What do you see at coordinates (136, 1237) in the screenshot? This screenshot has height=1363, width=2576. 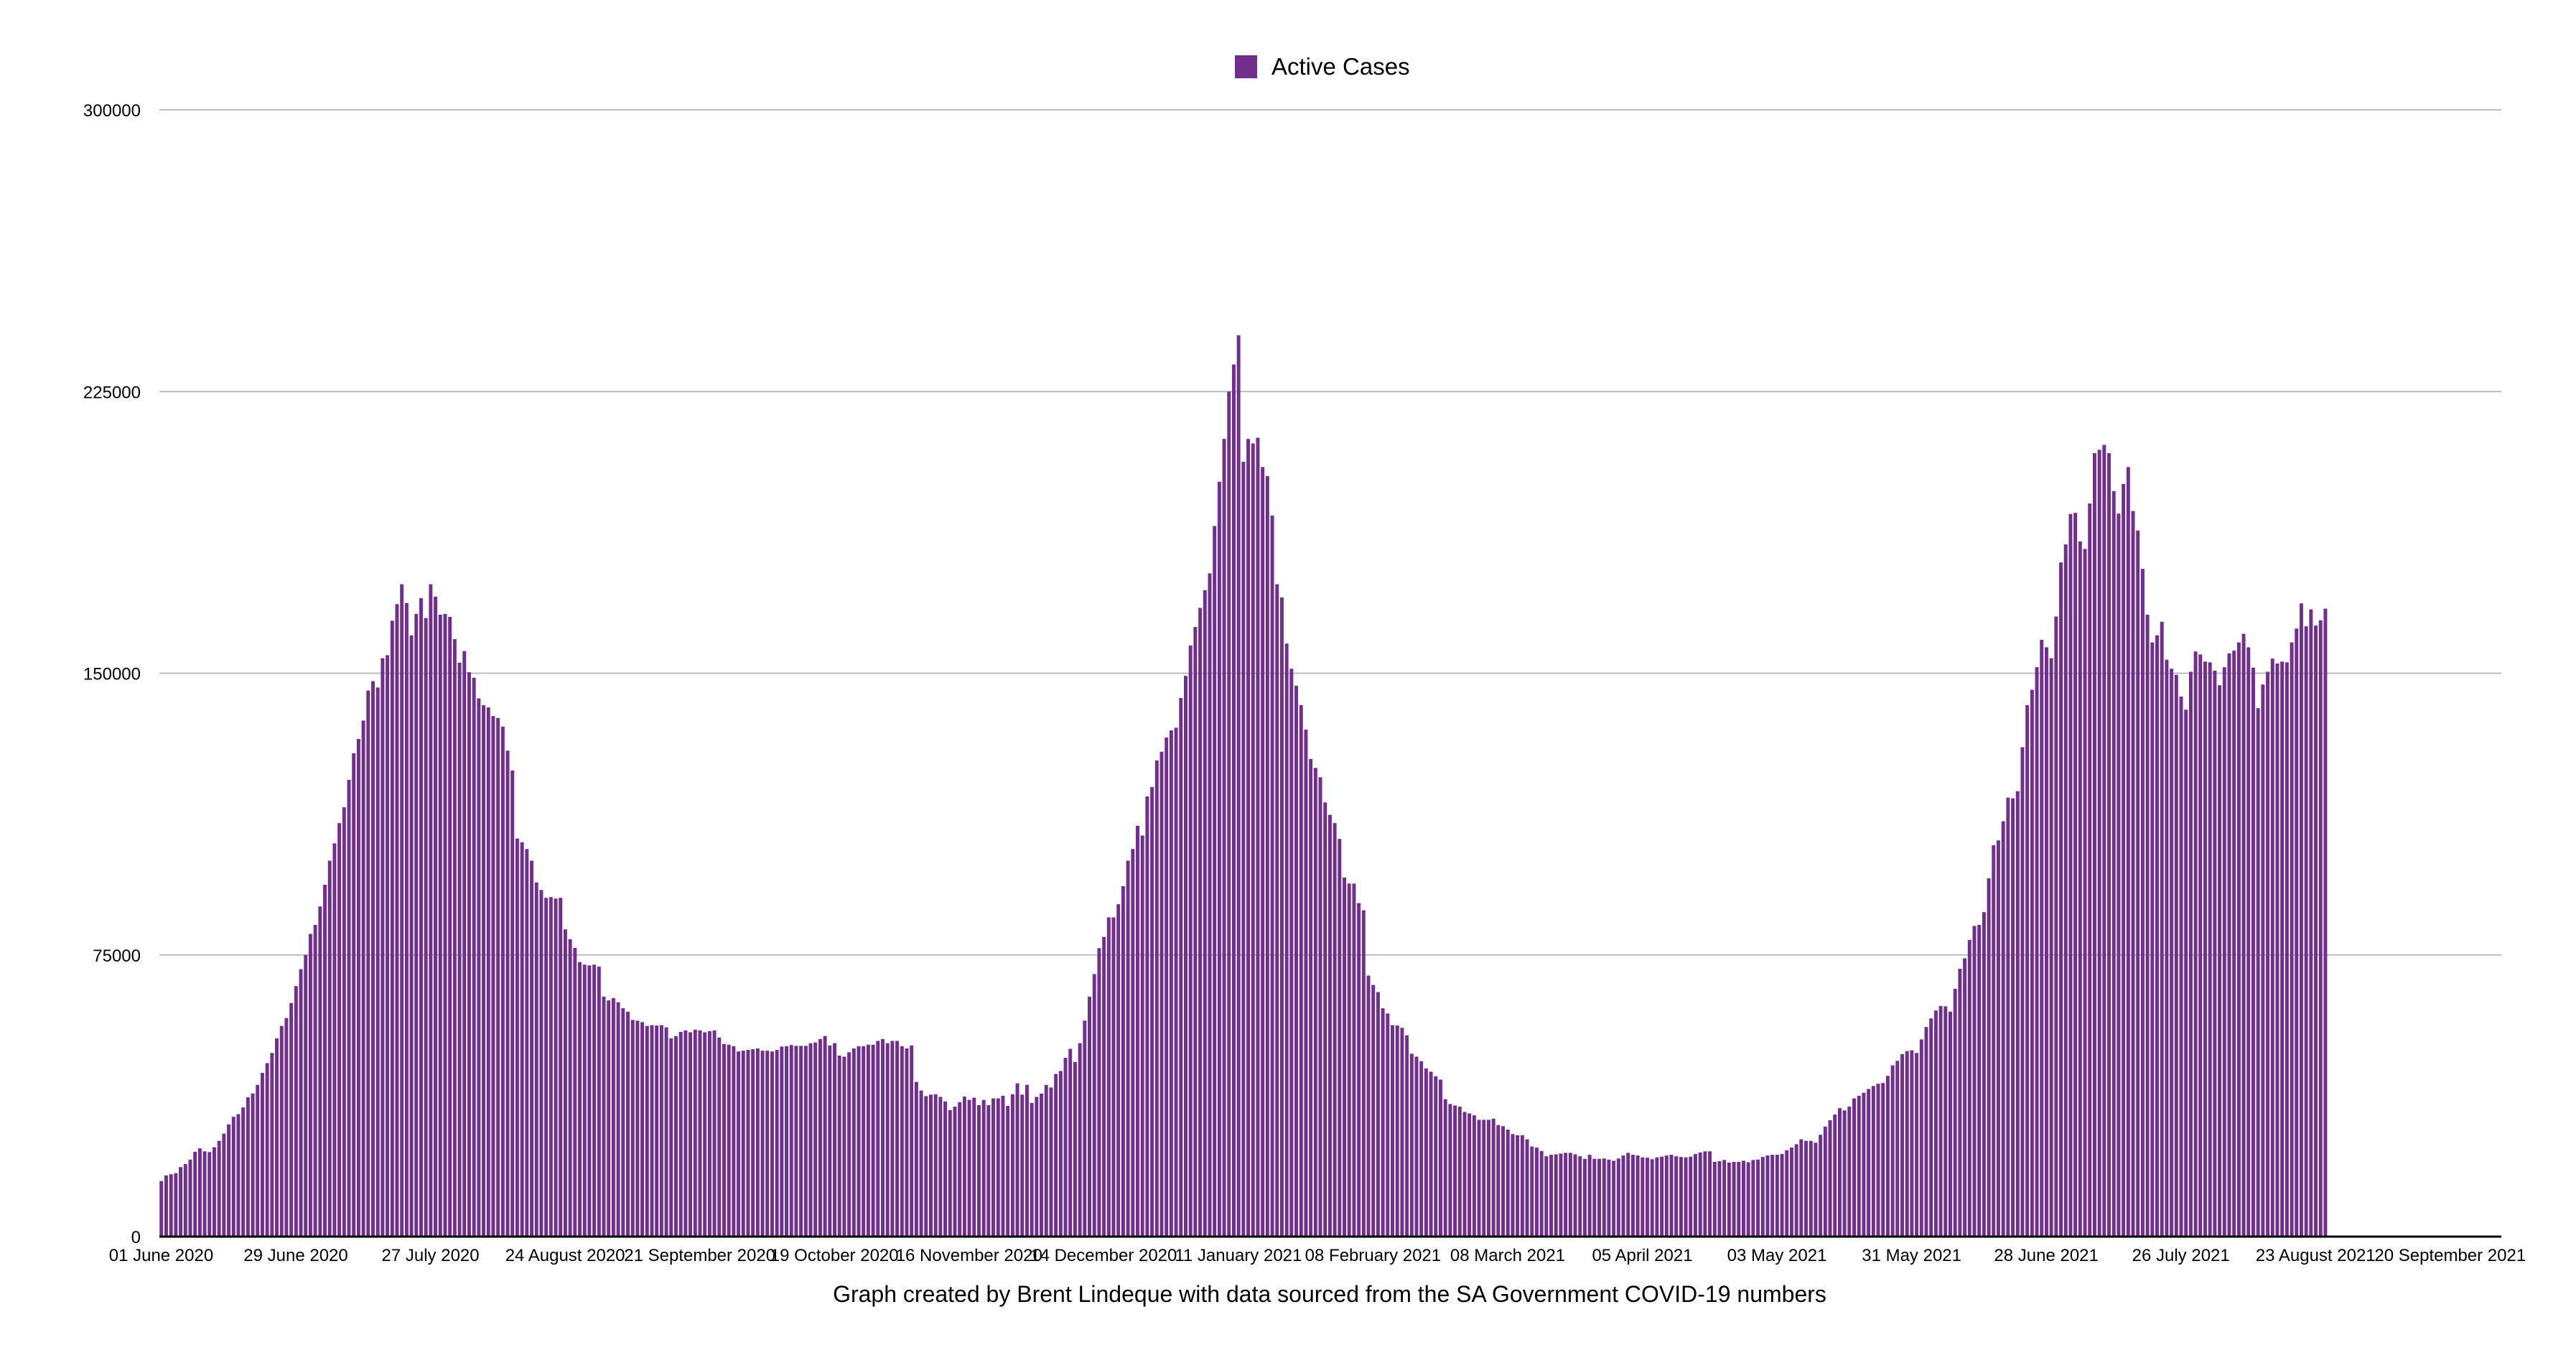 I see `y-tick-label: 0` at bounding box center [136, 1237].